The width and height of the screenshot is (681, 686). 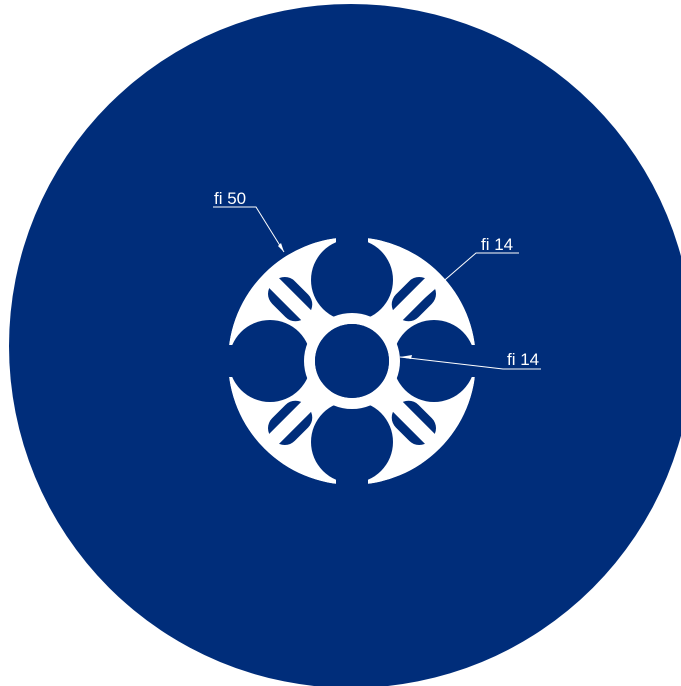 I want to click on annotation-inner-lobe-diameter: fi 14, so click(x=452, y=283).